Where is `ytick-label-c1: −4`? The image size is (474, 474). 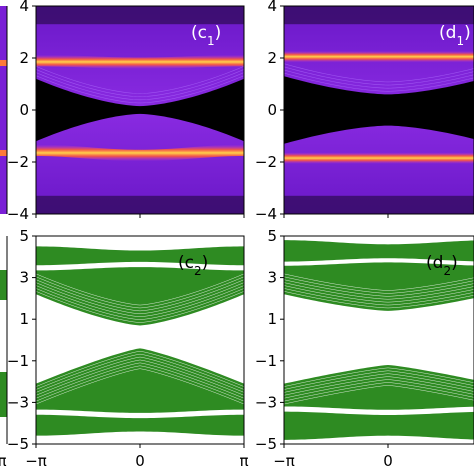 ytick-label-c1: −4 is located at coordinates (18, 214).